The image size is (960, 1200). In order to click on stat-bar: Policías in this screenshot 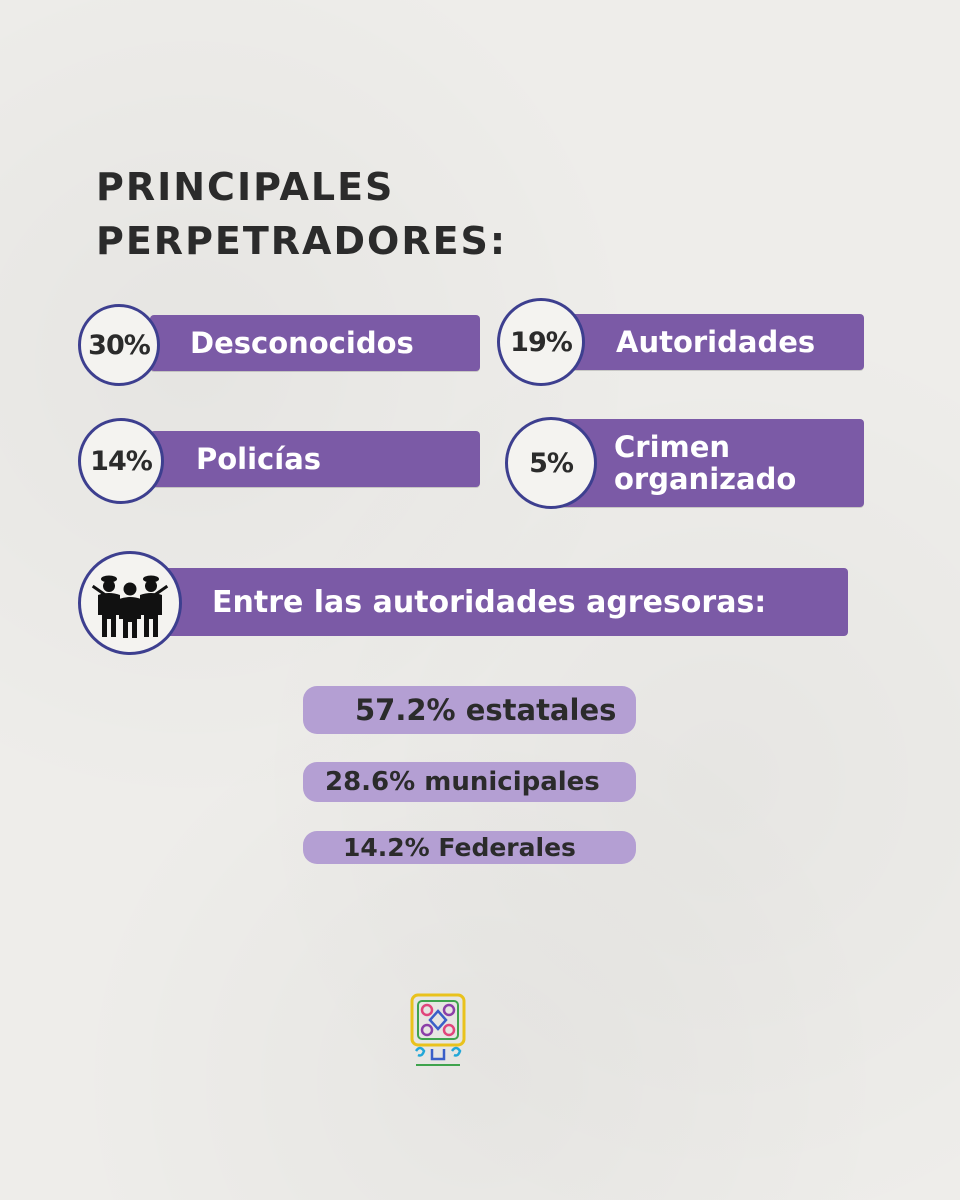, I will do `click(315, 459)`.